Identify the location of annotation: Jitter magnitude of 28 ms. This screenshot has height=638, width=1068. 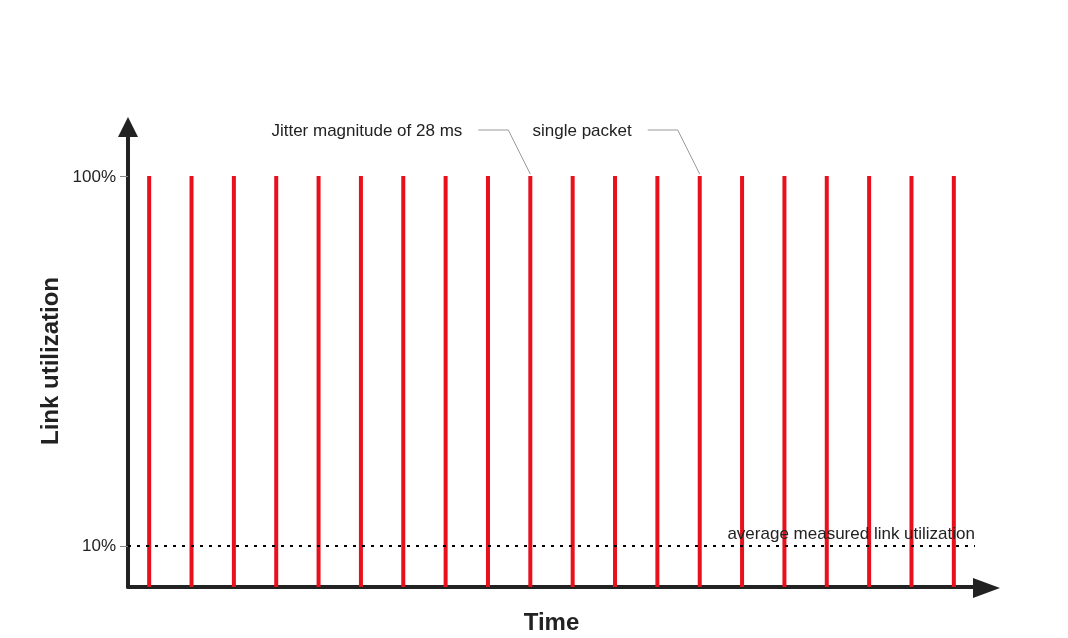
(367, 130).